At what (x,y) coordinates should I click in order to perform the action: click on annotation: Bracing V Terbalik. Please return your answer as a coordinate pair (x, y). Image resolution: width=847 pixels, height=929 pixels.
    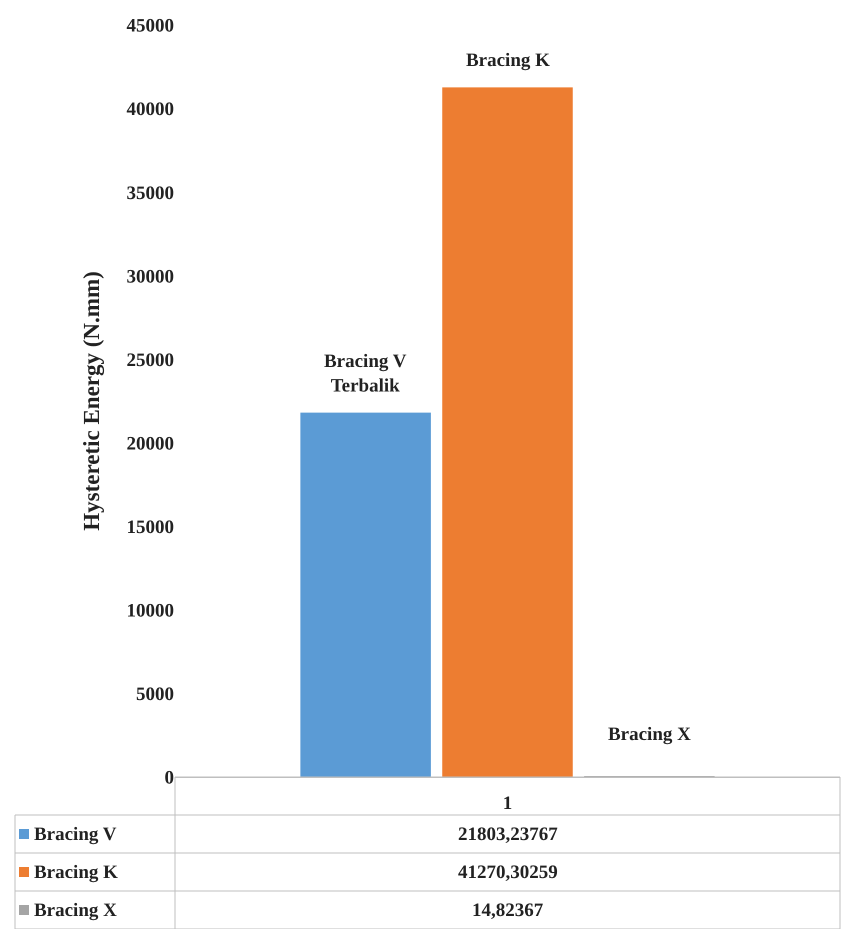
    Looking at the image, I should click on (365, 374).